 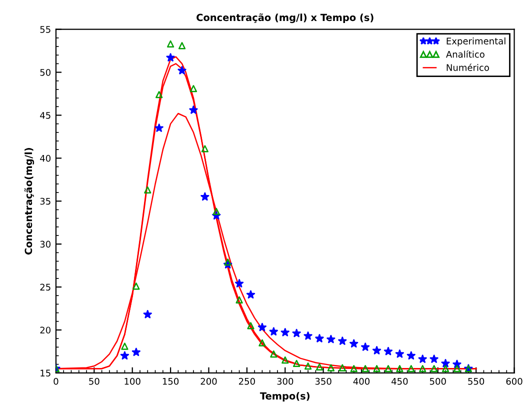 I want to click on legend-label: Analítico, so click(x=465, y=54).